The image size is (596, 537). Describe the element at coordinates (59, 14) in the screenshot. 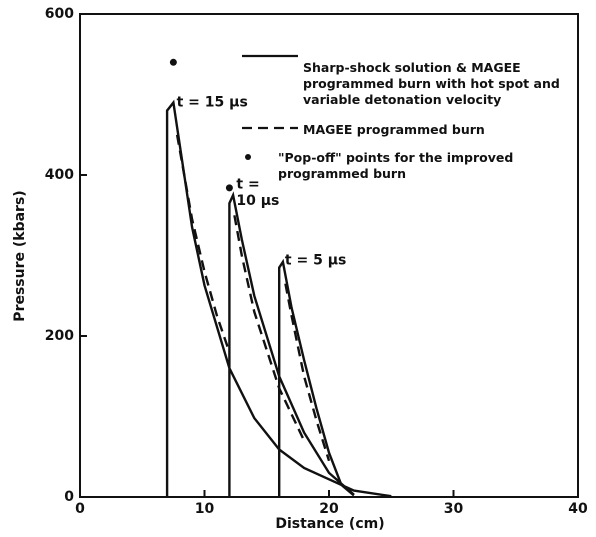

I see `y-tick-label: 600` at that location.